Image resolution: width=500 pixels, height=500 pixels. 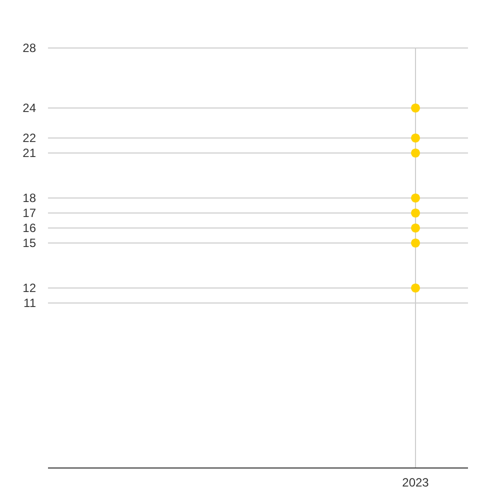 What do you see at coordinates (416, 483) in the screenshot?
I see `x-tick-label: 2023` at bounding box center [416, 483].